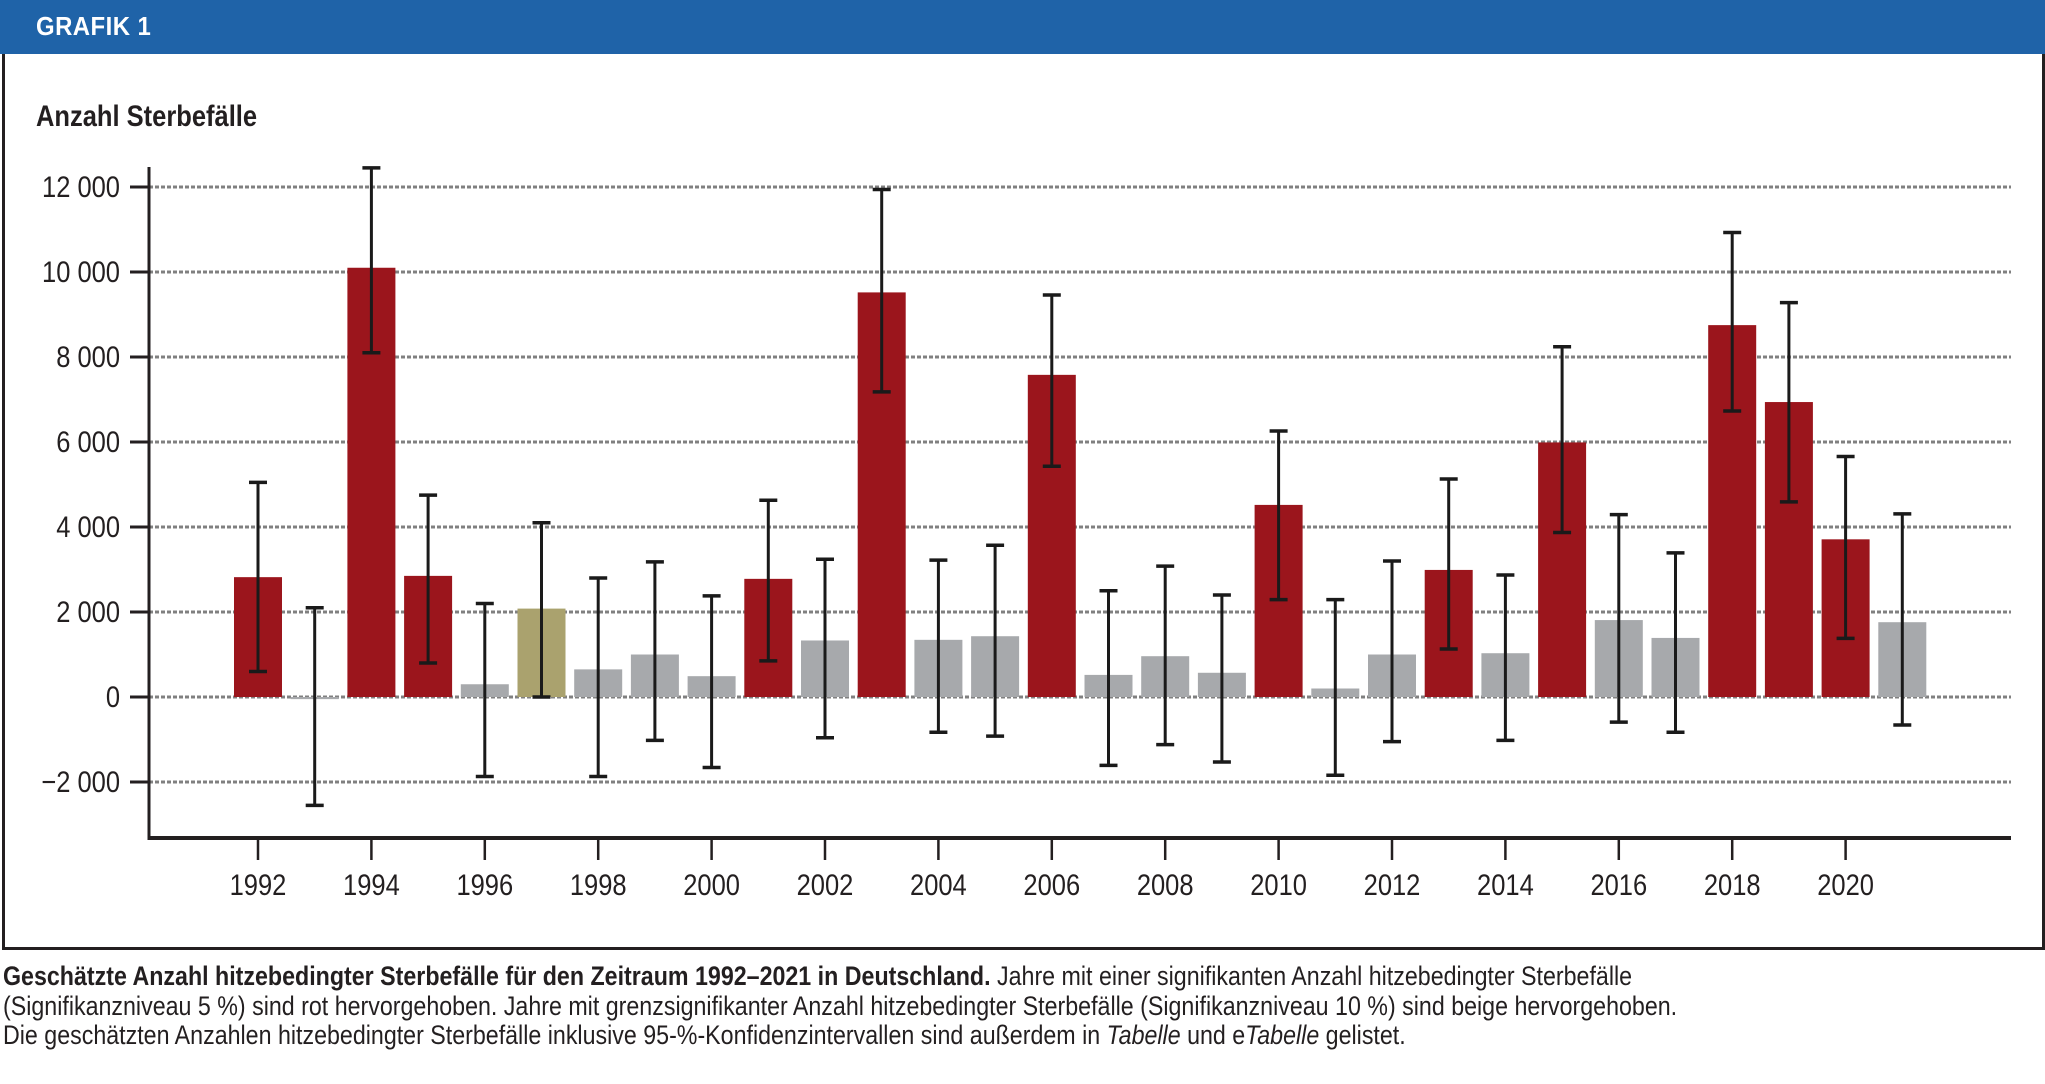 The height and width of the screenshot is (1084, 2045). What do you see at coordinates (1845, 884) in the screenshot?
I see `x-tick-label: 2020` at bounding box center [1845, 884].